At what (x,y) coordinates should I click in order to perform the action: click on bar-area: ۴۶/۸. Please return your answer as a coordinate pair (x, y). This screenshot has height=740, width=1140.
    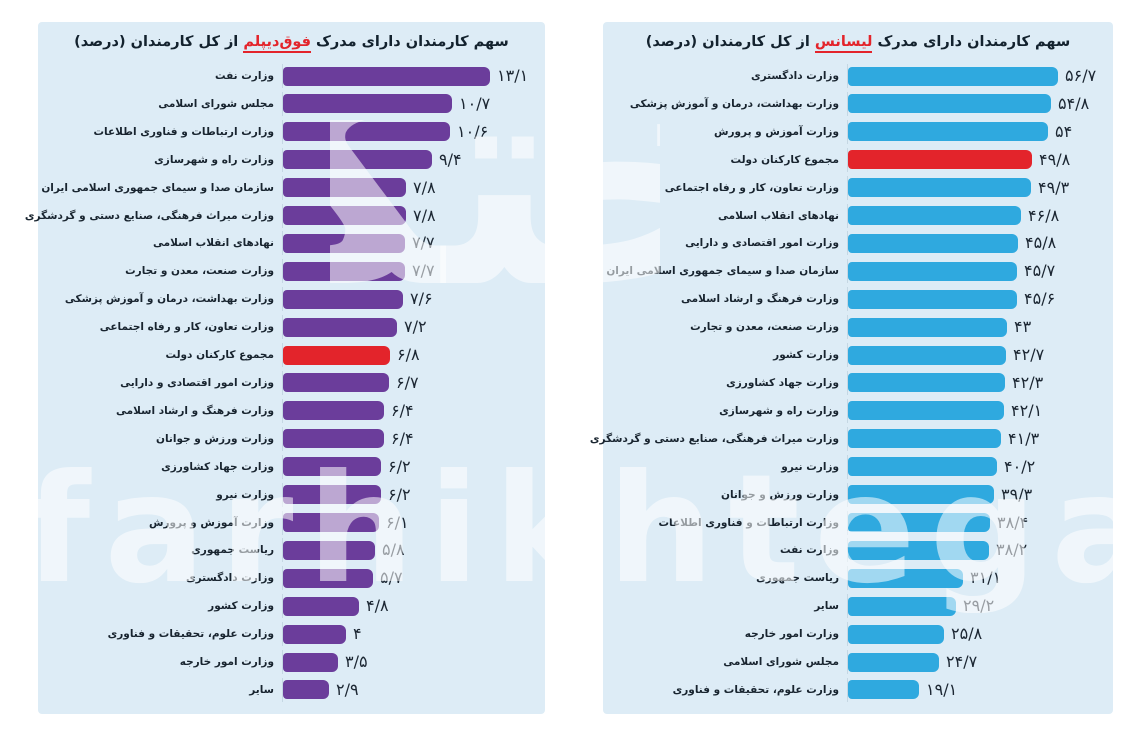
    Looking at the image, I should click on (980, 215).